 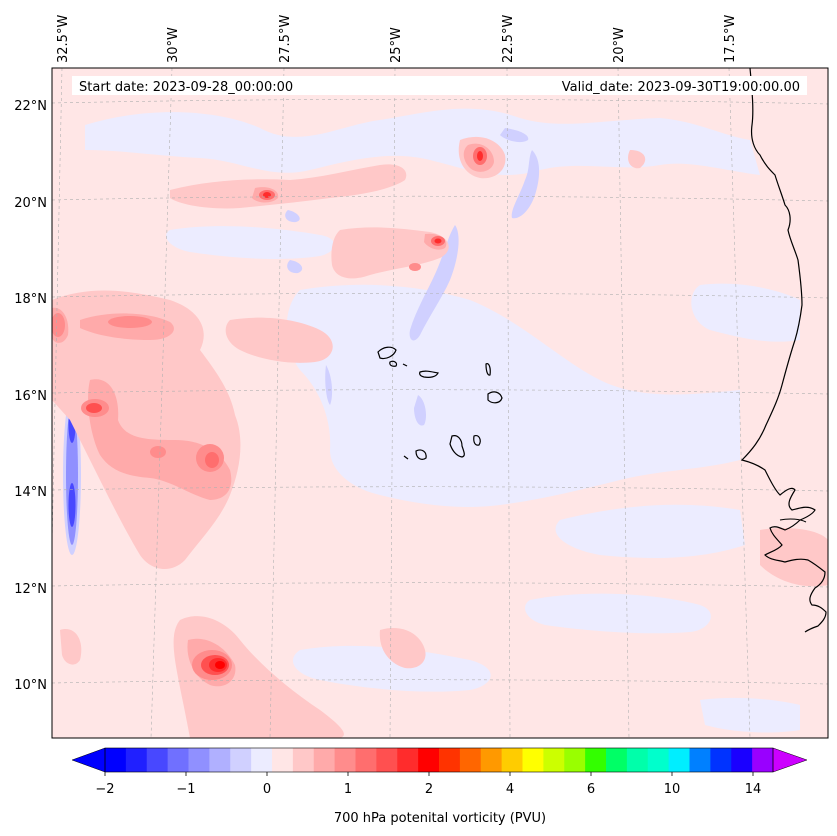 I want to click on lon-label-27-5w: 27.5°W, so click(x=285, y=39).